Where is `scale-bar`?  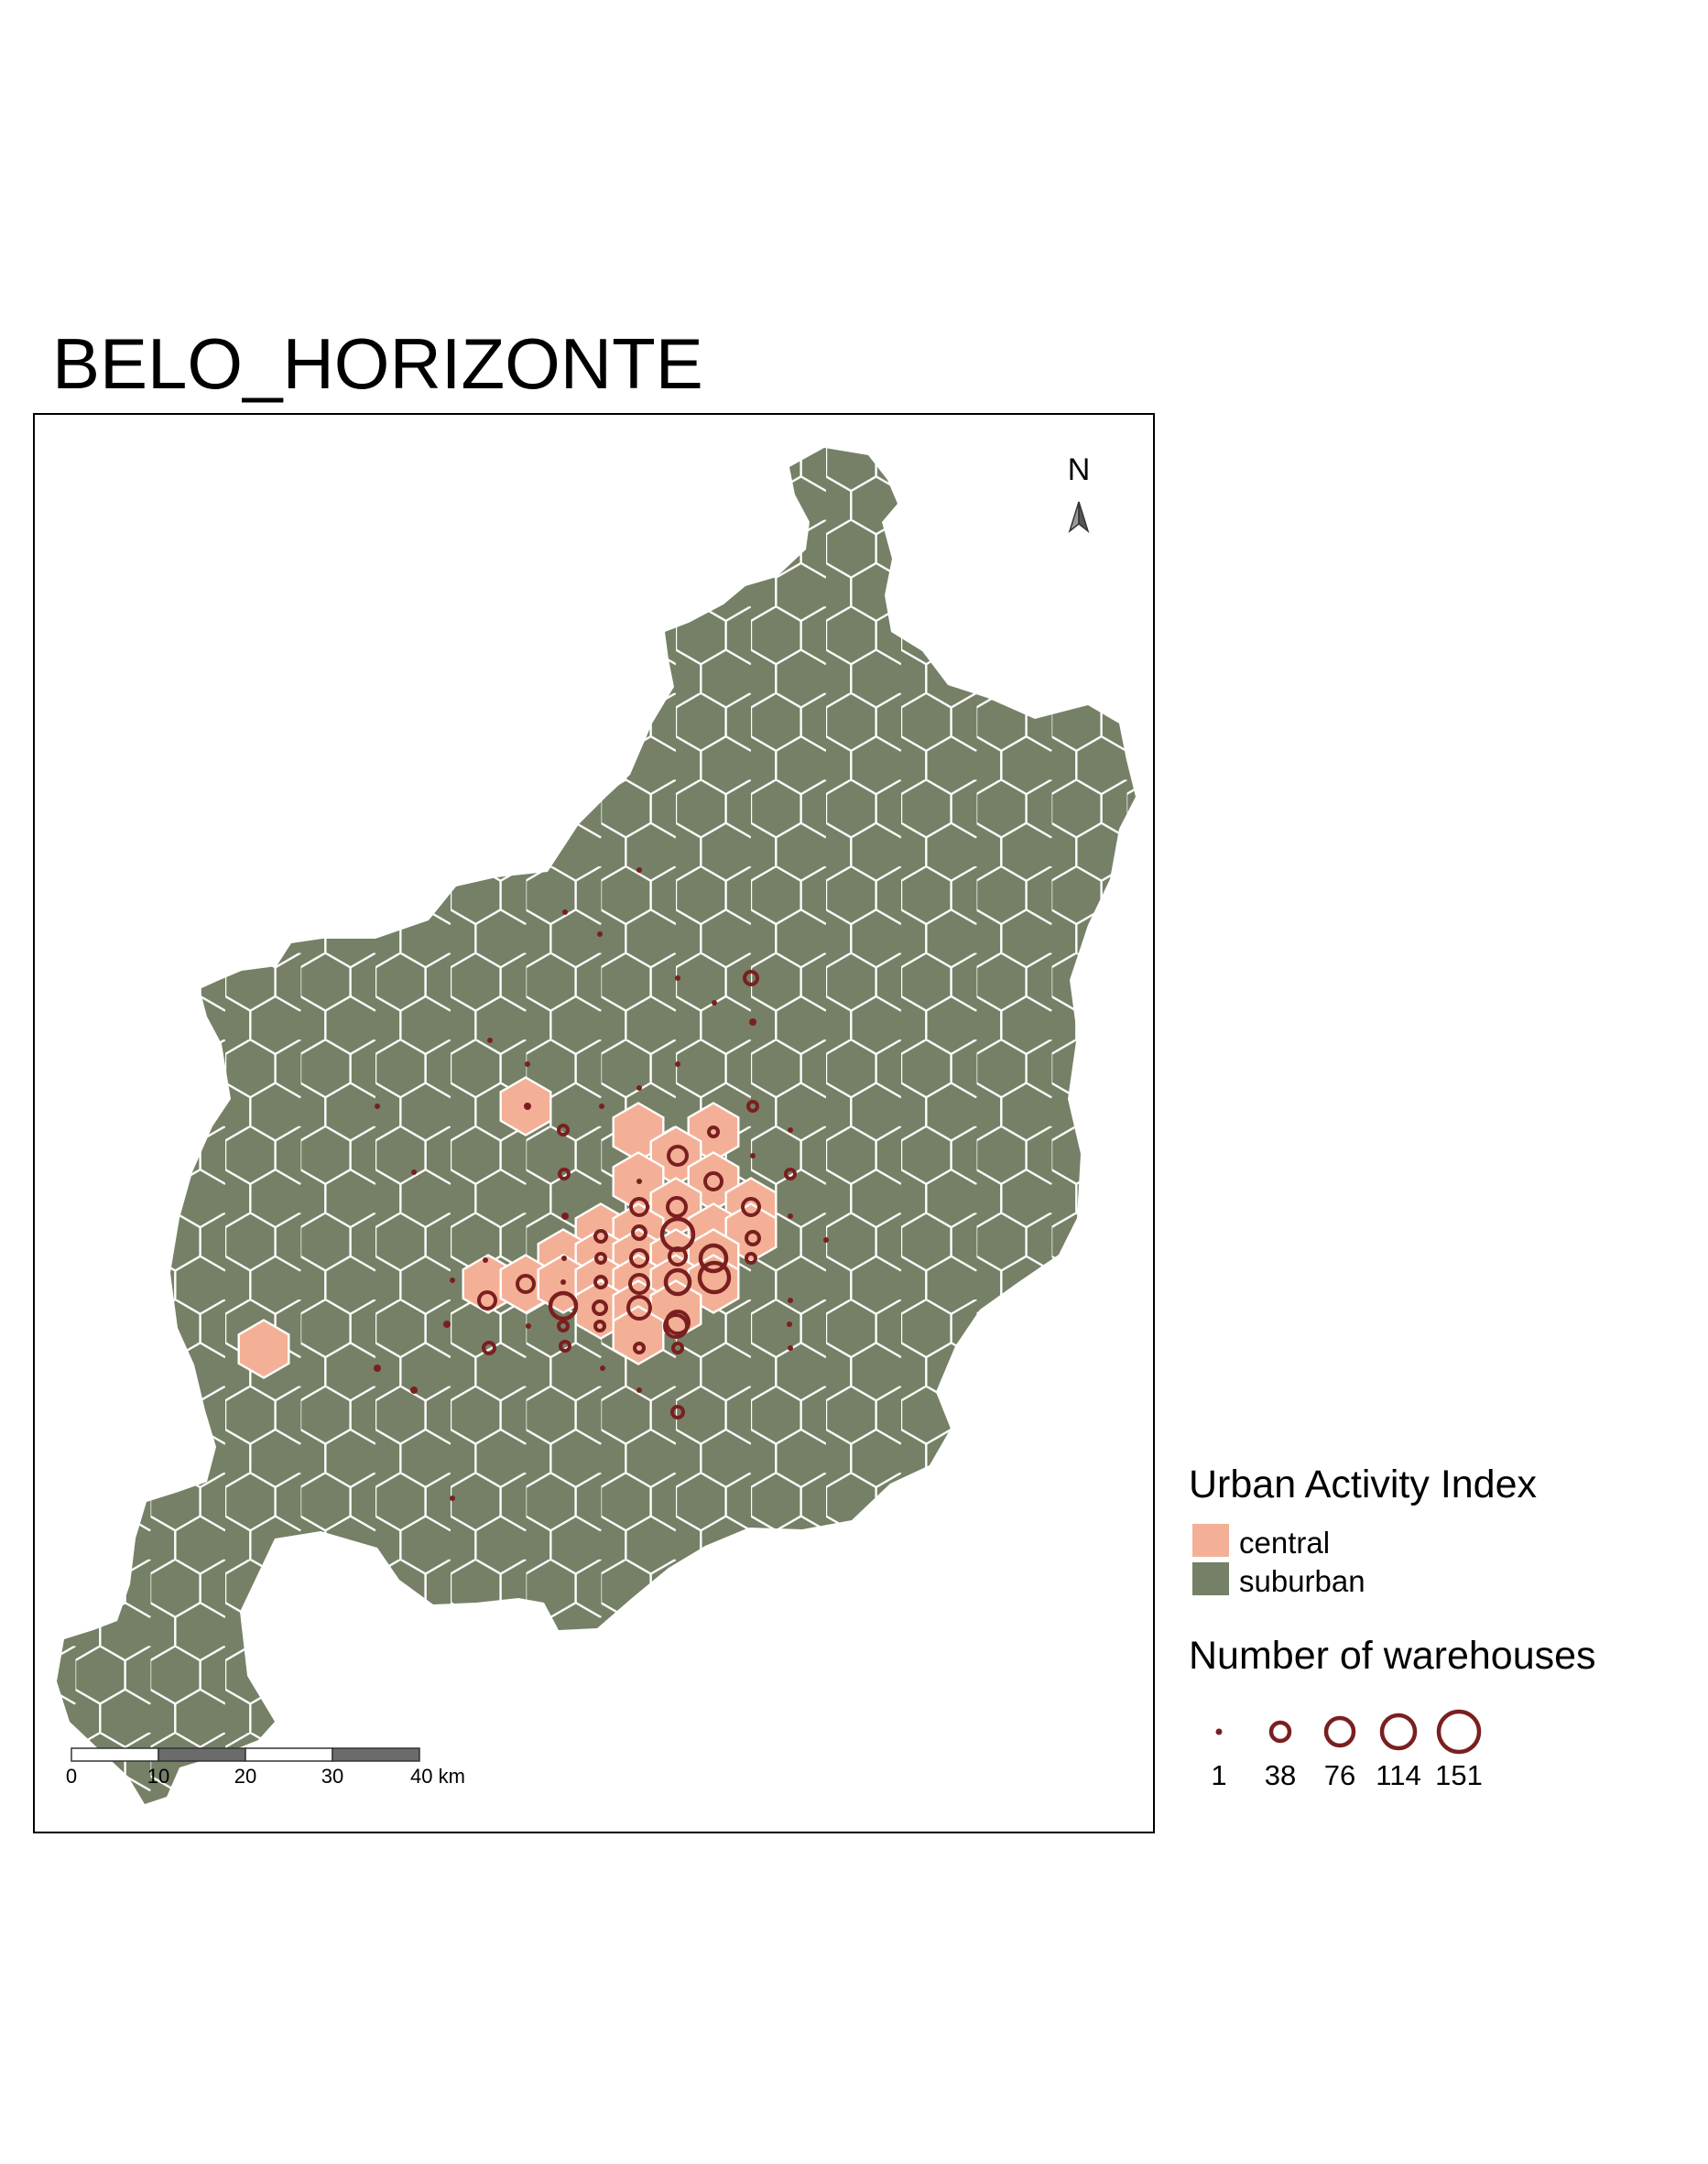 scale-bar is located at coordinates (245, 1755).